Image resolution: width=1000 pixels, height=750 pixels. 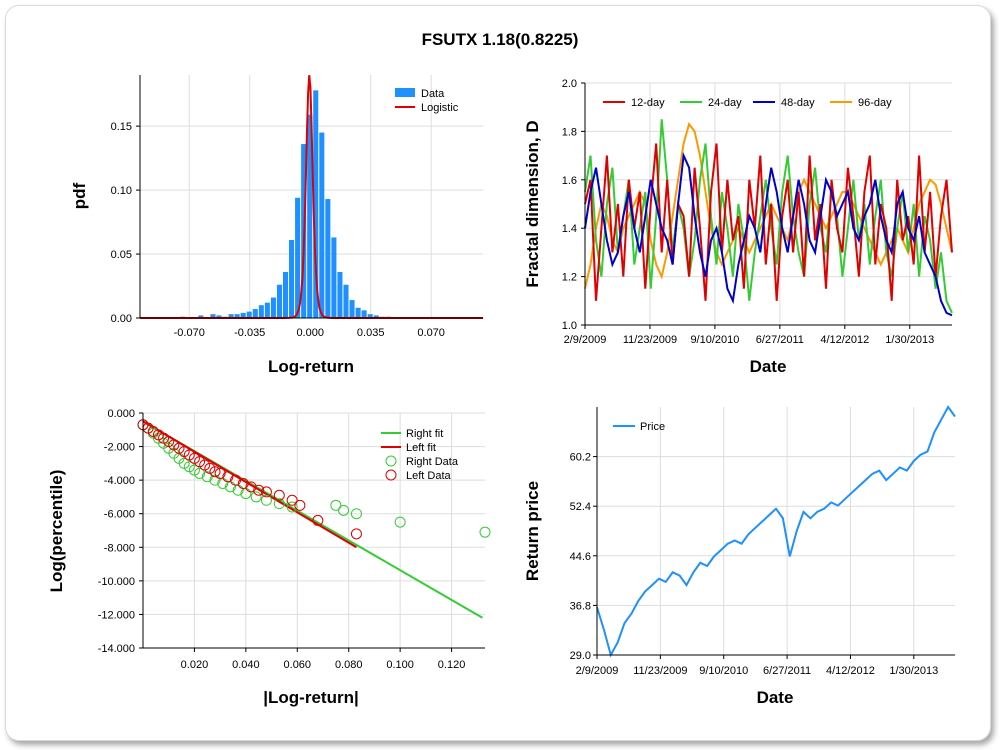 What do you see at coordinates (580, 507) in the screenshot?
I see `y-tick-label: 52.4` at bounding box center [580, 507].